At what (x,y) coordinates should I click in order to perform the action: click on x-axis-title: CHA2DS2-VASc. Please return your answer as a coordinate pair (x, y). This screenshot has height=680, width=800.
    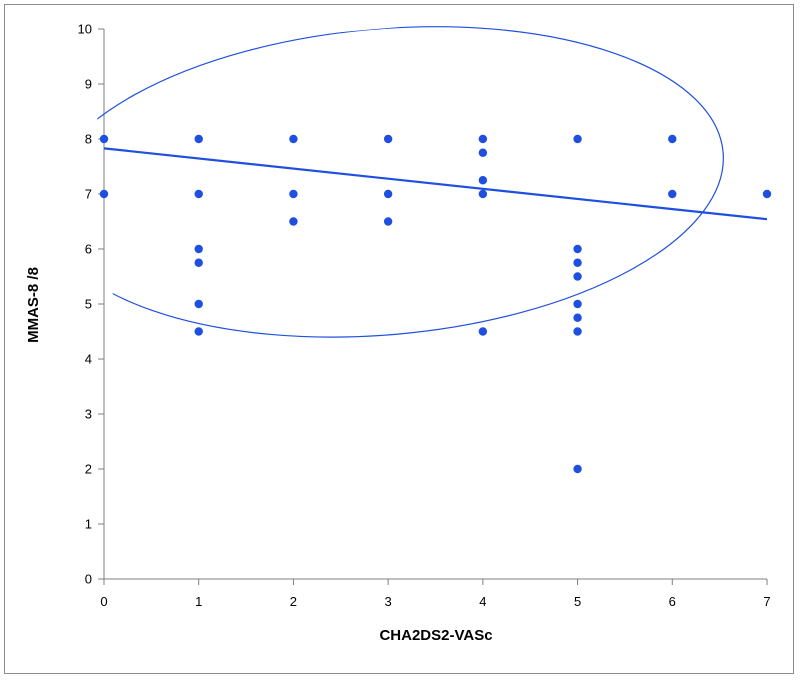
    Looking at the image, I should click on (435, 635).